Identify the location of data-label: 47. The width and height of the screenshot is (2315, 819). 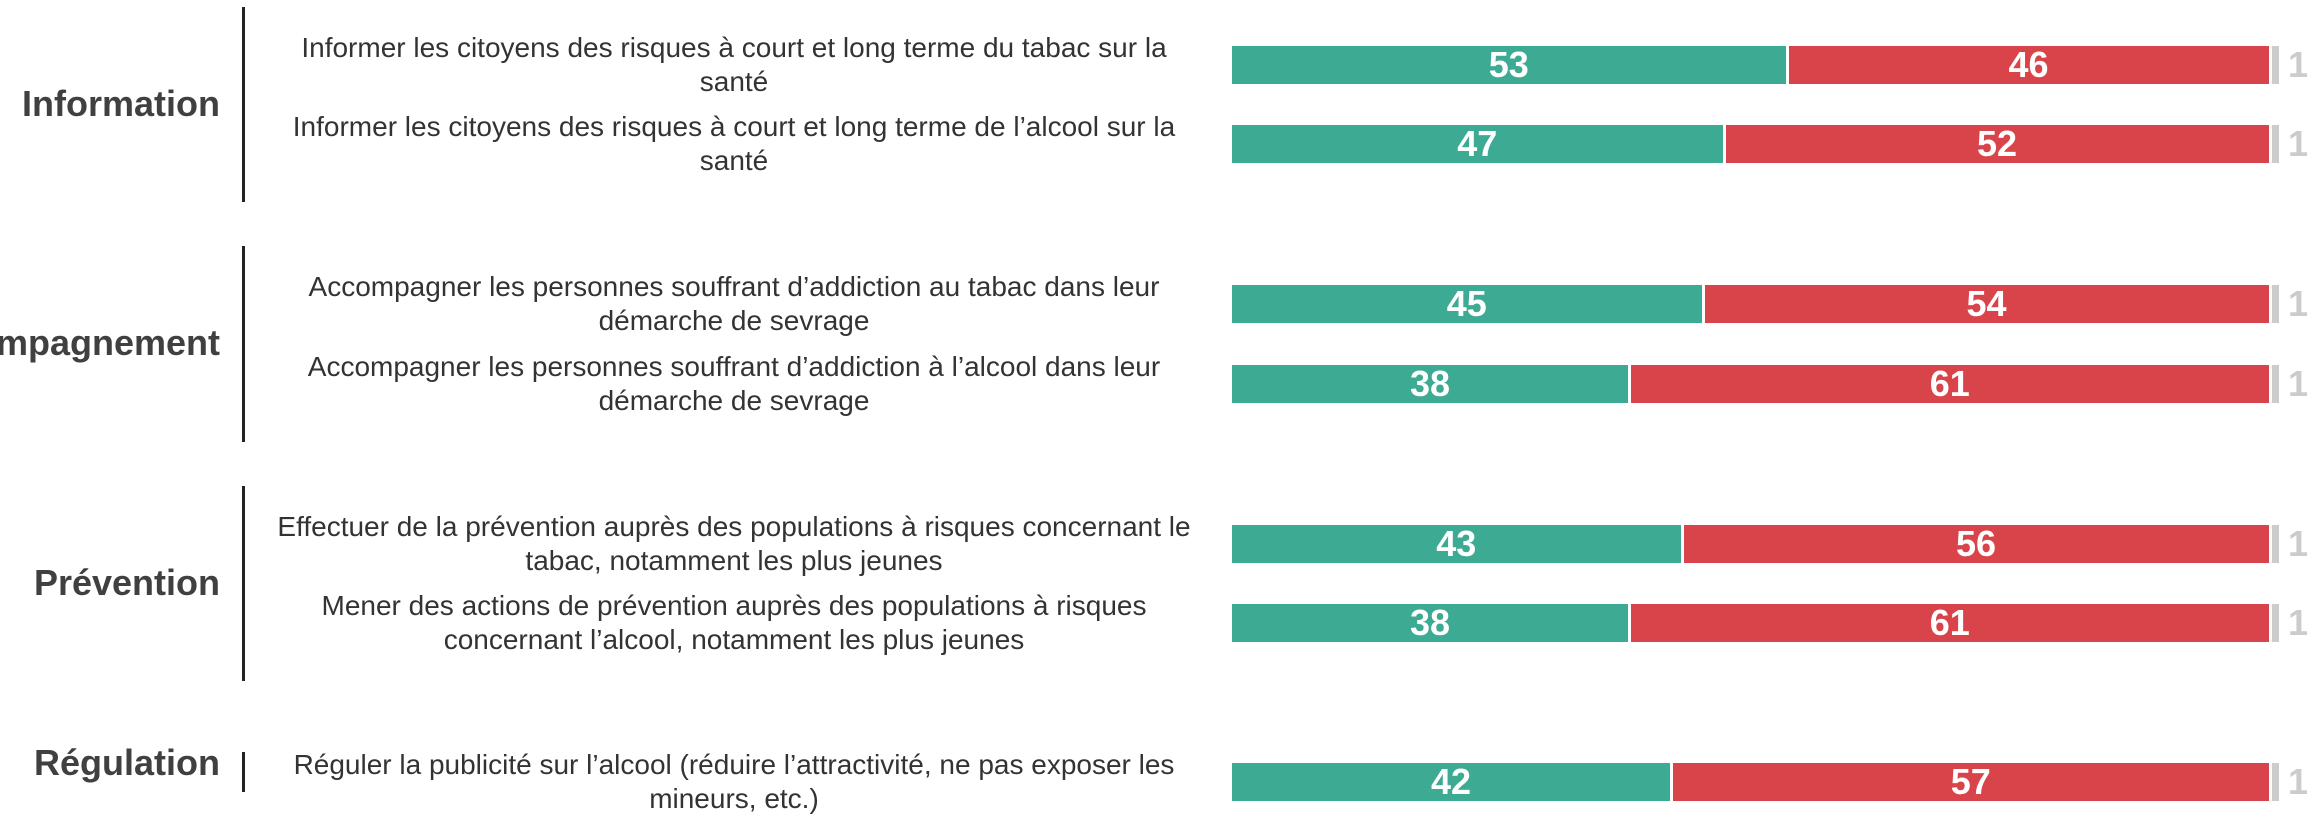
(1477, 143).